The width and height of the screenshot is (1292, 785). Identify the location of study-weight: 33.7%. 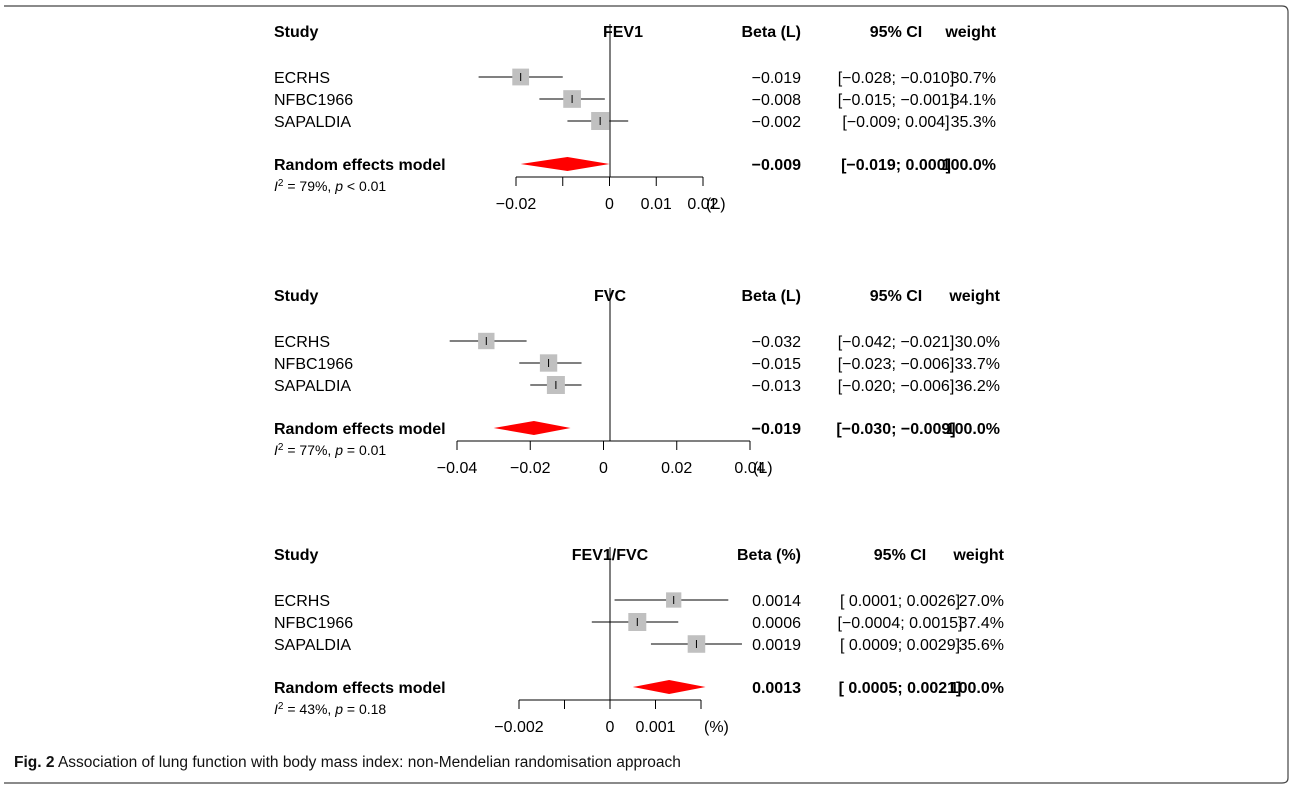
(977, 364).